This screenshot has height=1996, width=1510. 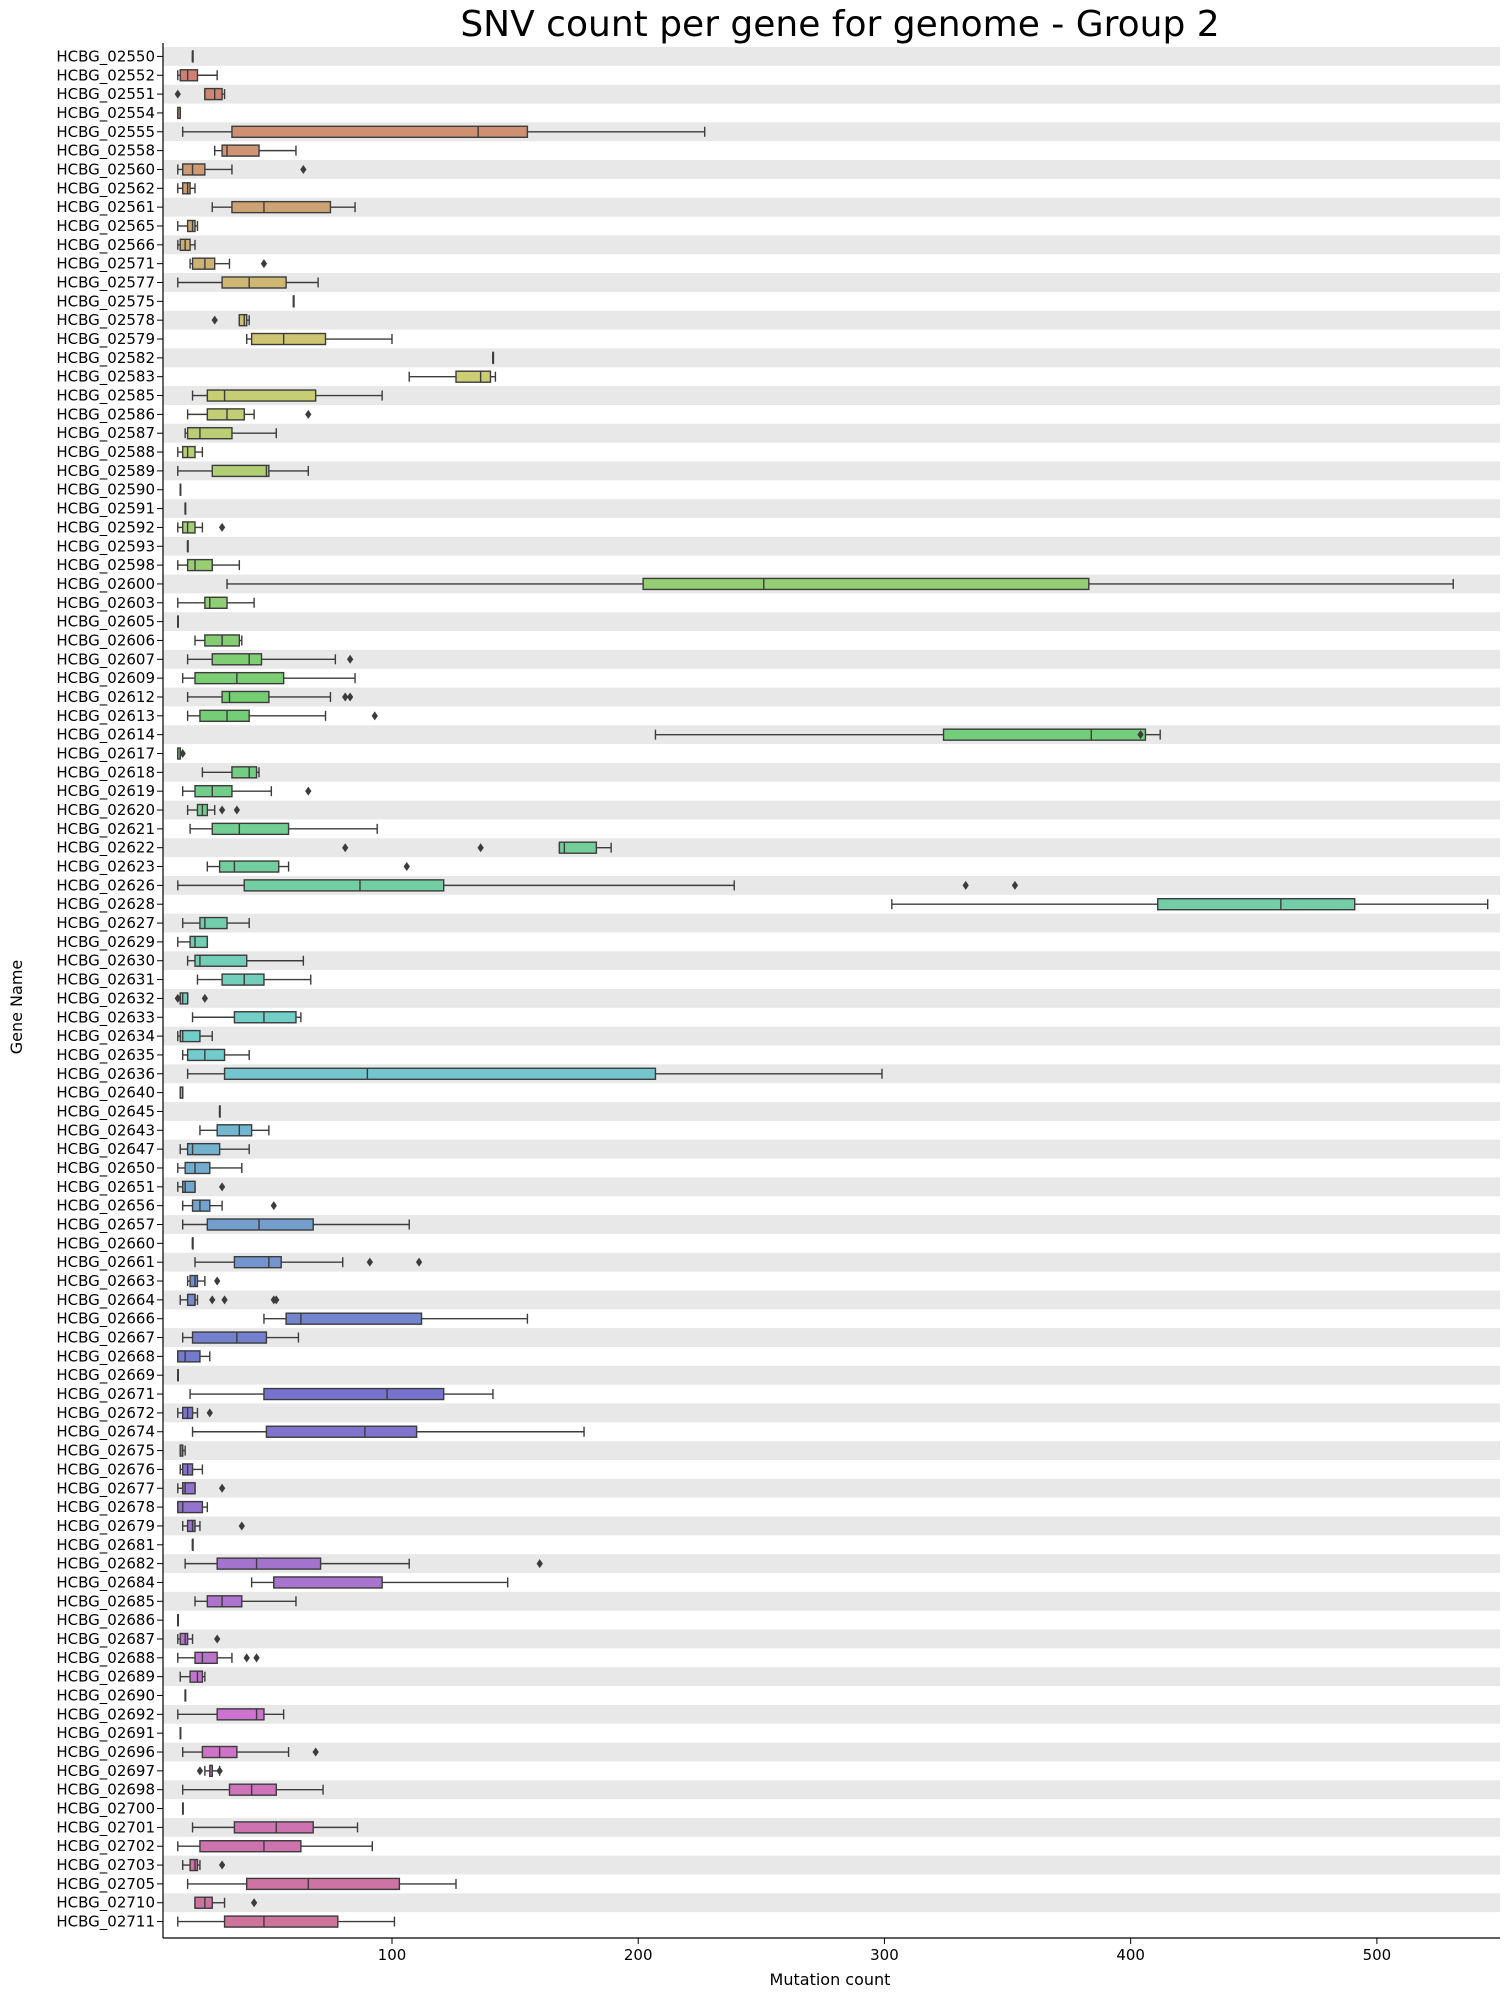 What do you see at coordinates (105, 283) in the screenshot?
I see `y-tick-label: HCBG_02577` at bounding box center [105, 283].